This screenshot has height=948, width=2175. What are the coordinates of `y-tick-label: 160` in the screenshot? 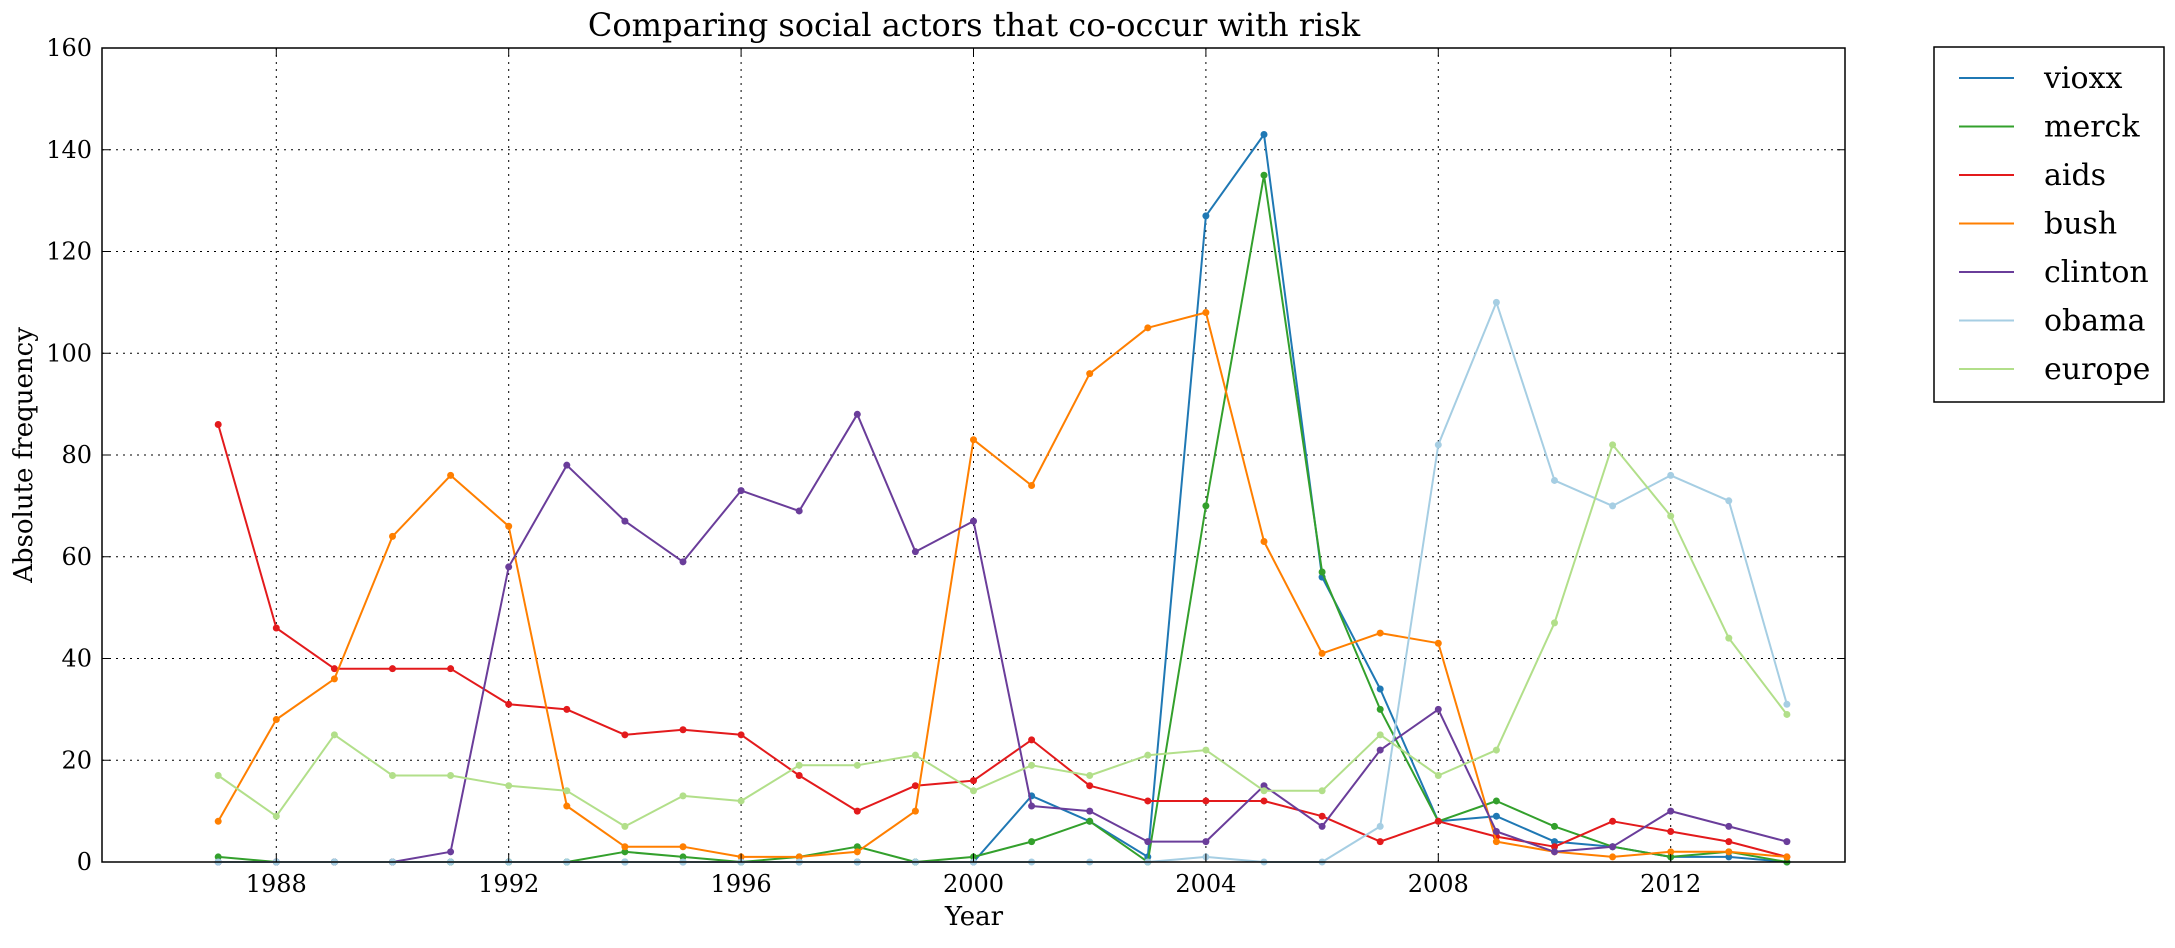 It's located at (69, 48).